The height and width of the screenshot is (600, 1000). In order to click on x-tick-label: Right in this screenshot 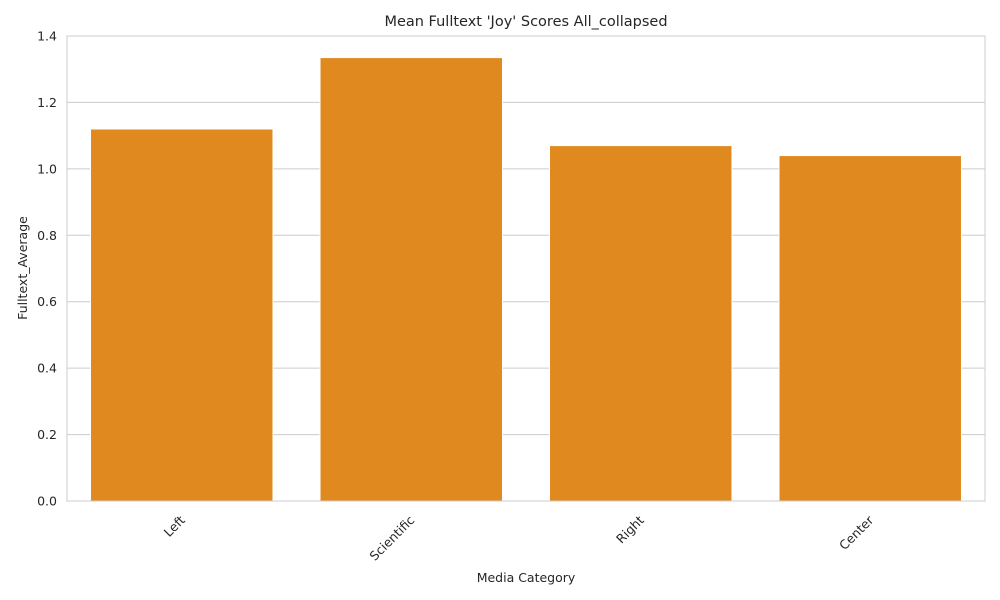, I will do `click(630, 529)`.